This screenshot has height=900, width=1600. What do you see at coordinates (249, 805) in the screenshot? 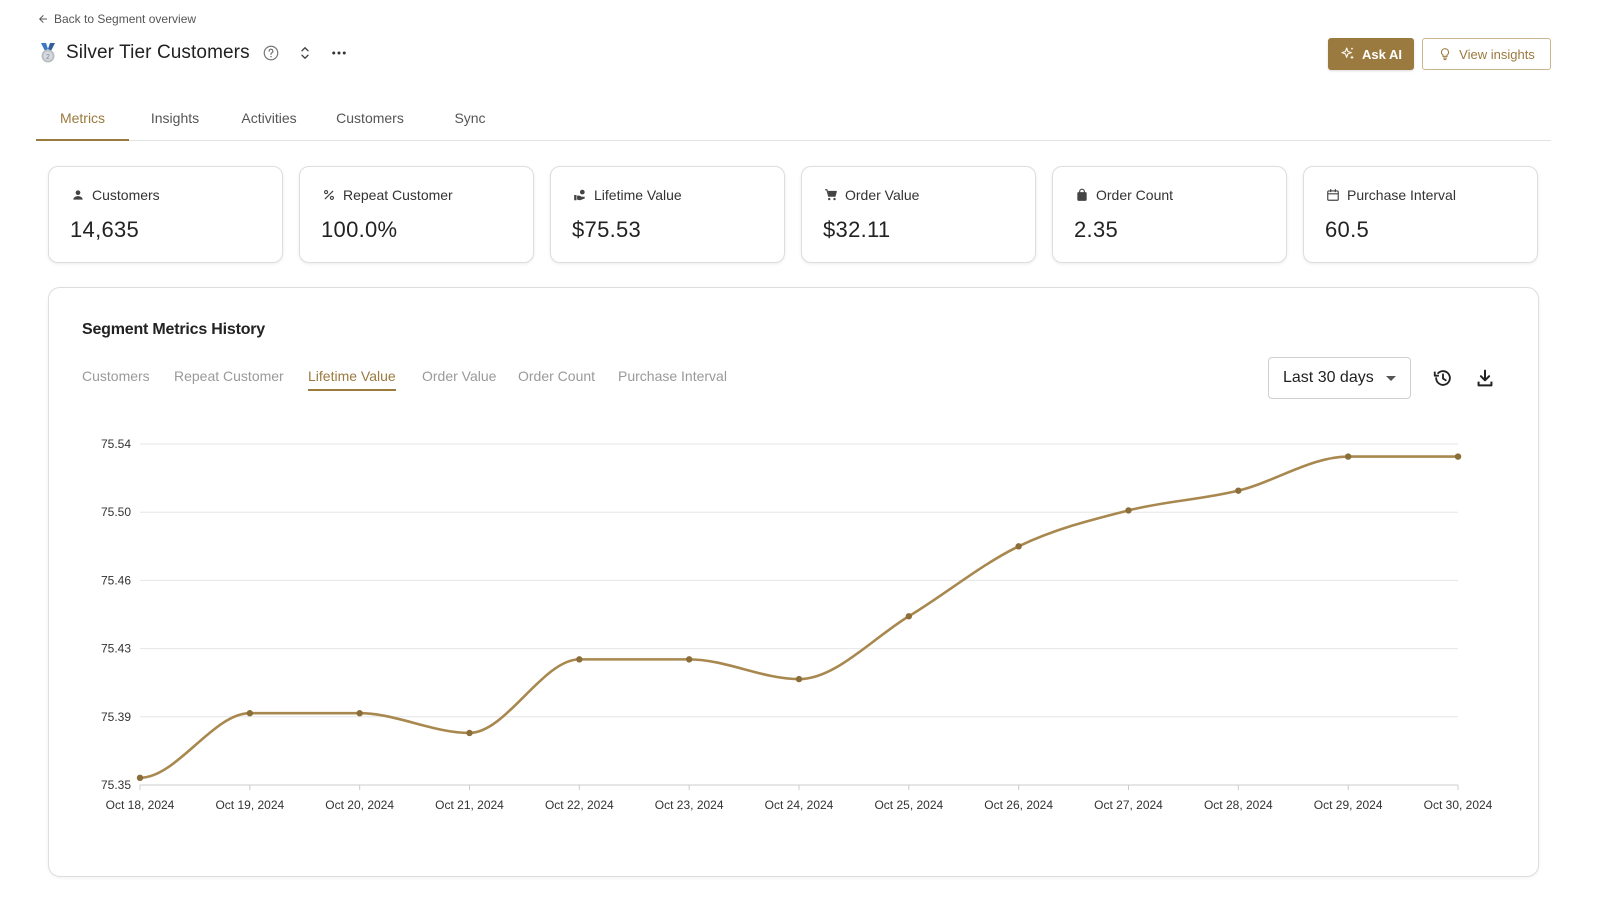
I see `x-tick-label: Oct 19, 2024` at bounding box center [249, 805].